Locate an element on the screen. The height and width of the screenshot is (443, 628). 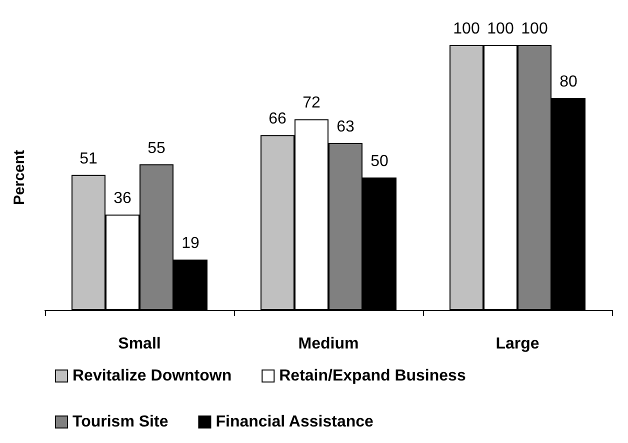
data-label: 55 is located at coordinates (157, 148).